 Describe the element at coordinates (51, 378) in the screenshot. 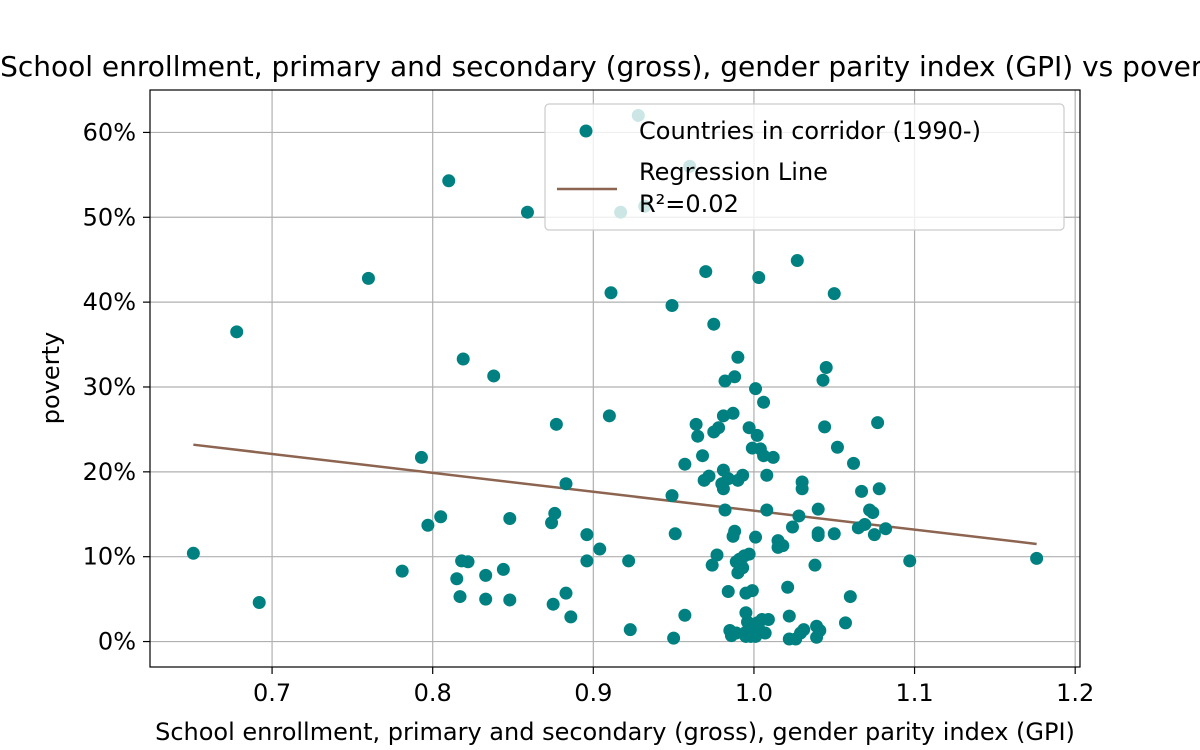

I see `y-axis-label: poverty` at that location.